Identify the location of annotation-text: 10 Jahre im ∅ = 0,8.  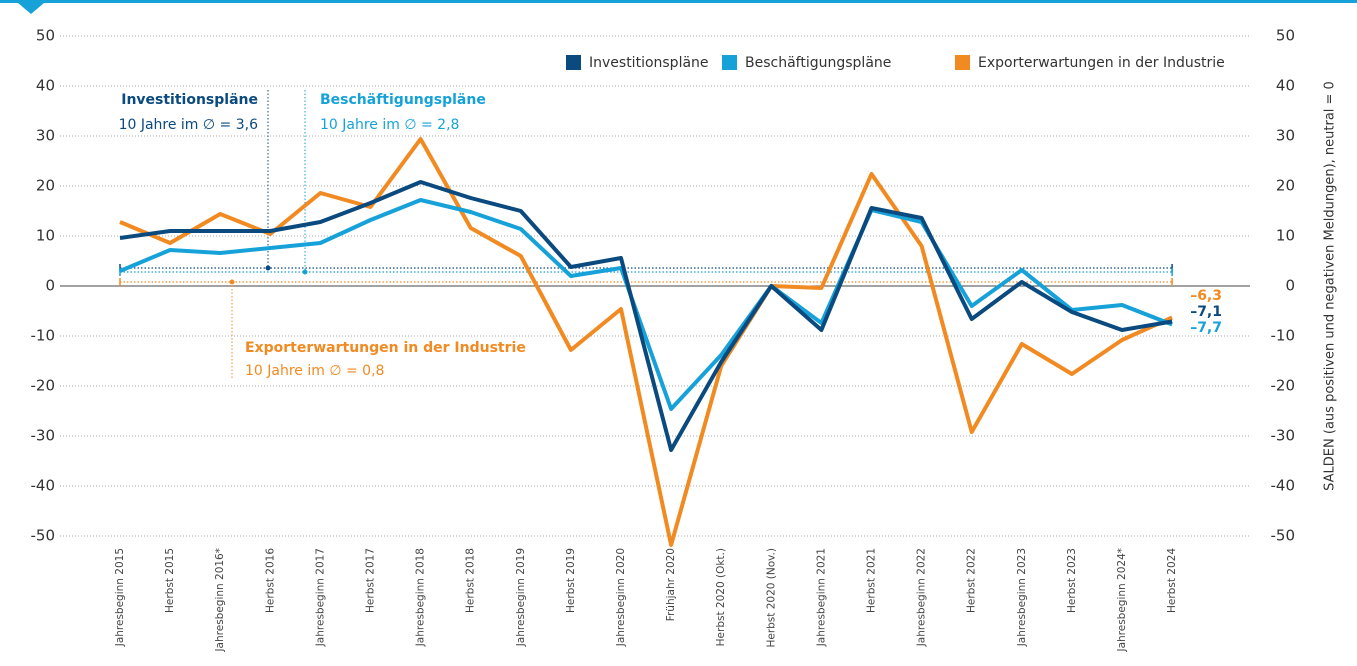
(314, 371).